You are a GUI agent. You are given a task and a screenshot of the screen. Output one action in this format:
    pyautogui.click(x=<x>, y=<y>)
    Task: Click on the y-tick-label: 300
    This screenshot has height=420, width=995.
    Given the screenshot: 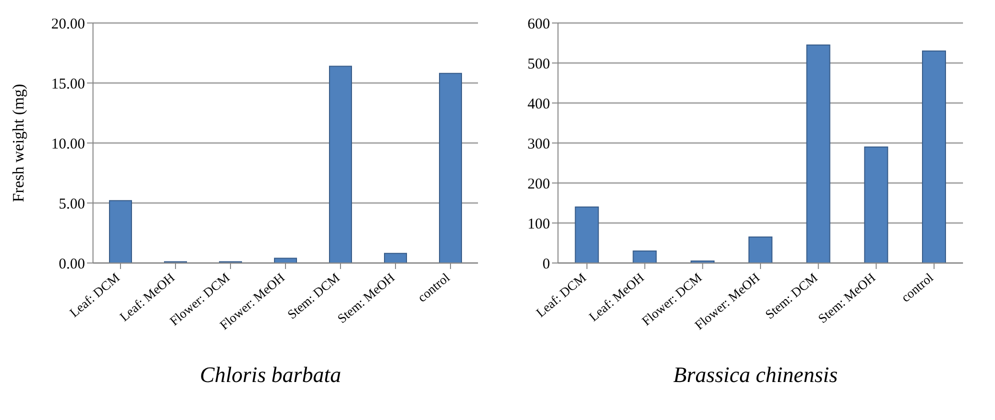 What is the action you would take?
    pyautogui.click(x=539, y=144)
    